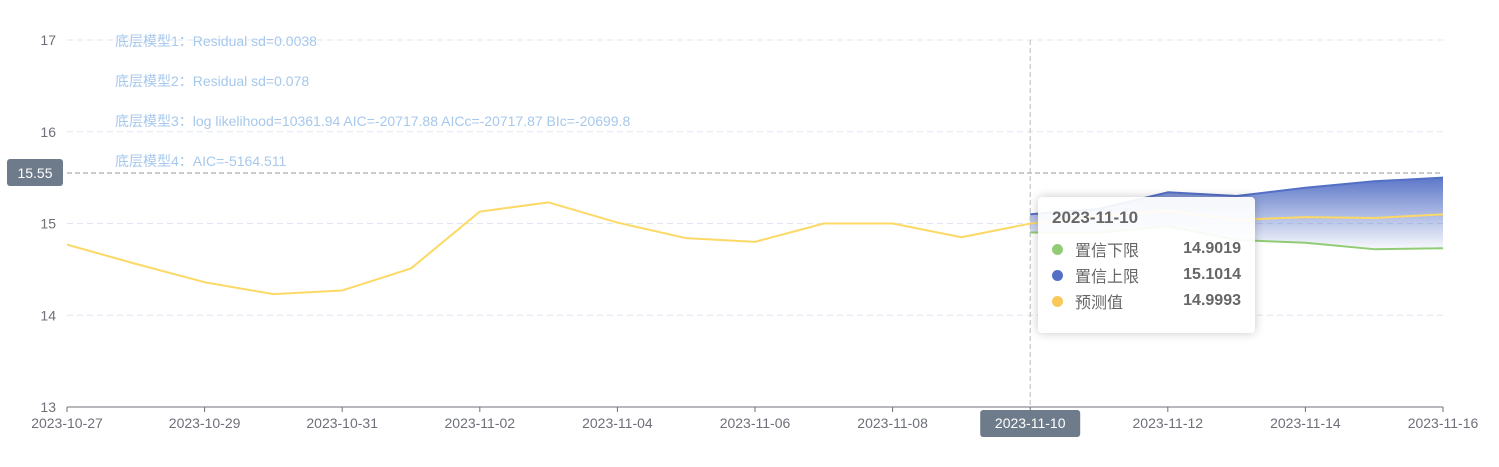 This screenshot has height=467, width=1499. What do you see at coordinates (205, 423) in the screenshot?
I see `x-tick-label: 2023-10-29` at bounding box center [205, 423].